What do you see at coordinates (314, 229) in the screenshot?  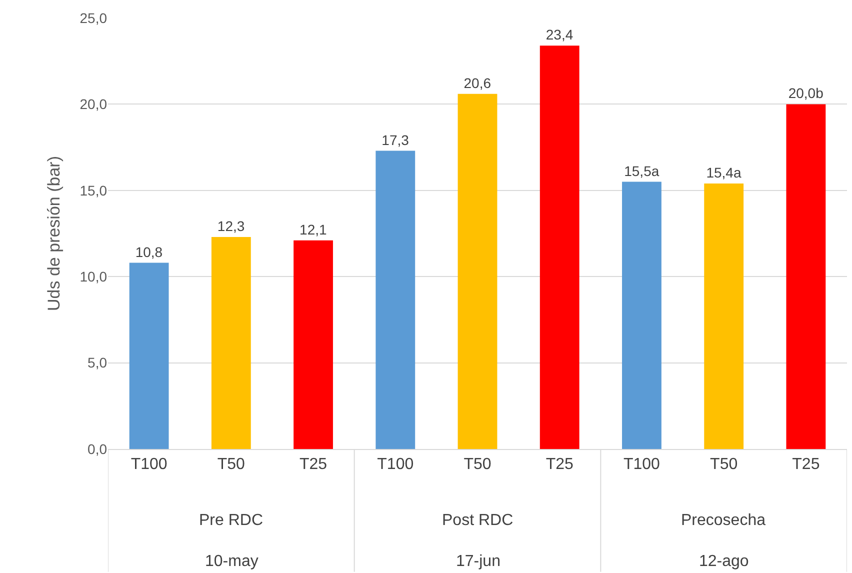 I see `data-label: 12,1` at bounding box center [314, 229].